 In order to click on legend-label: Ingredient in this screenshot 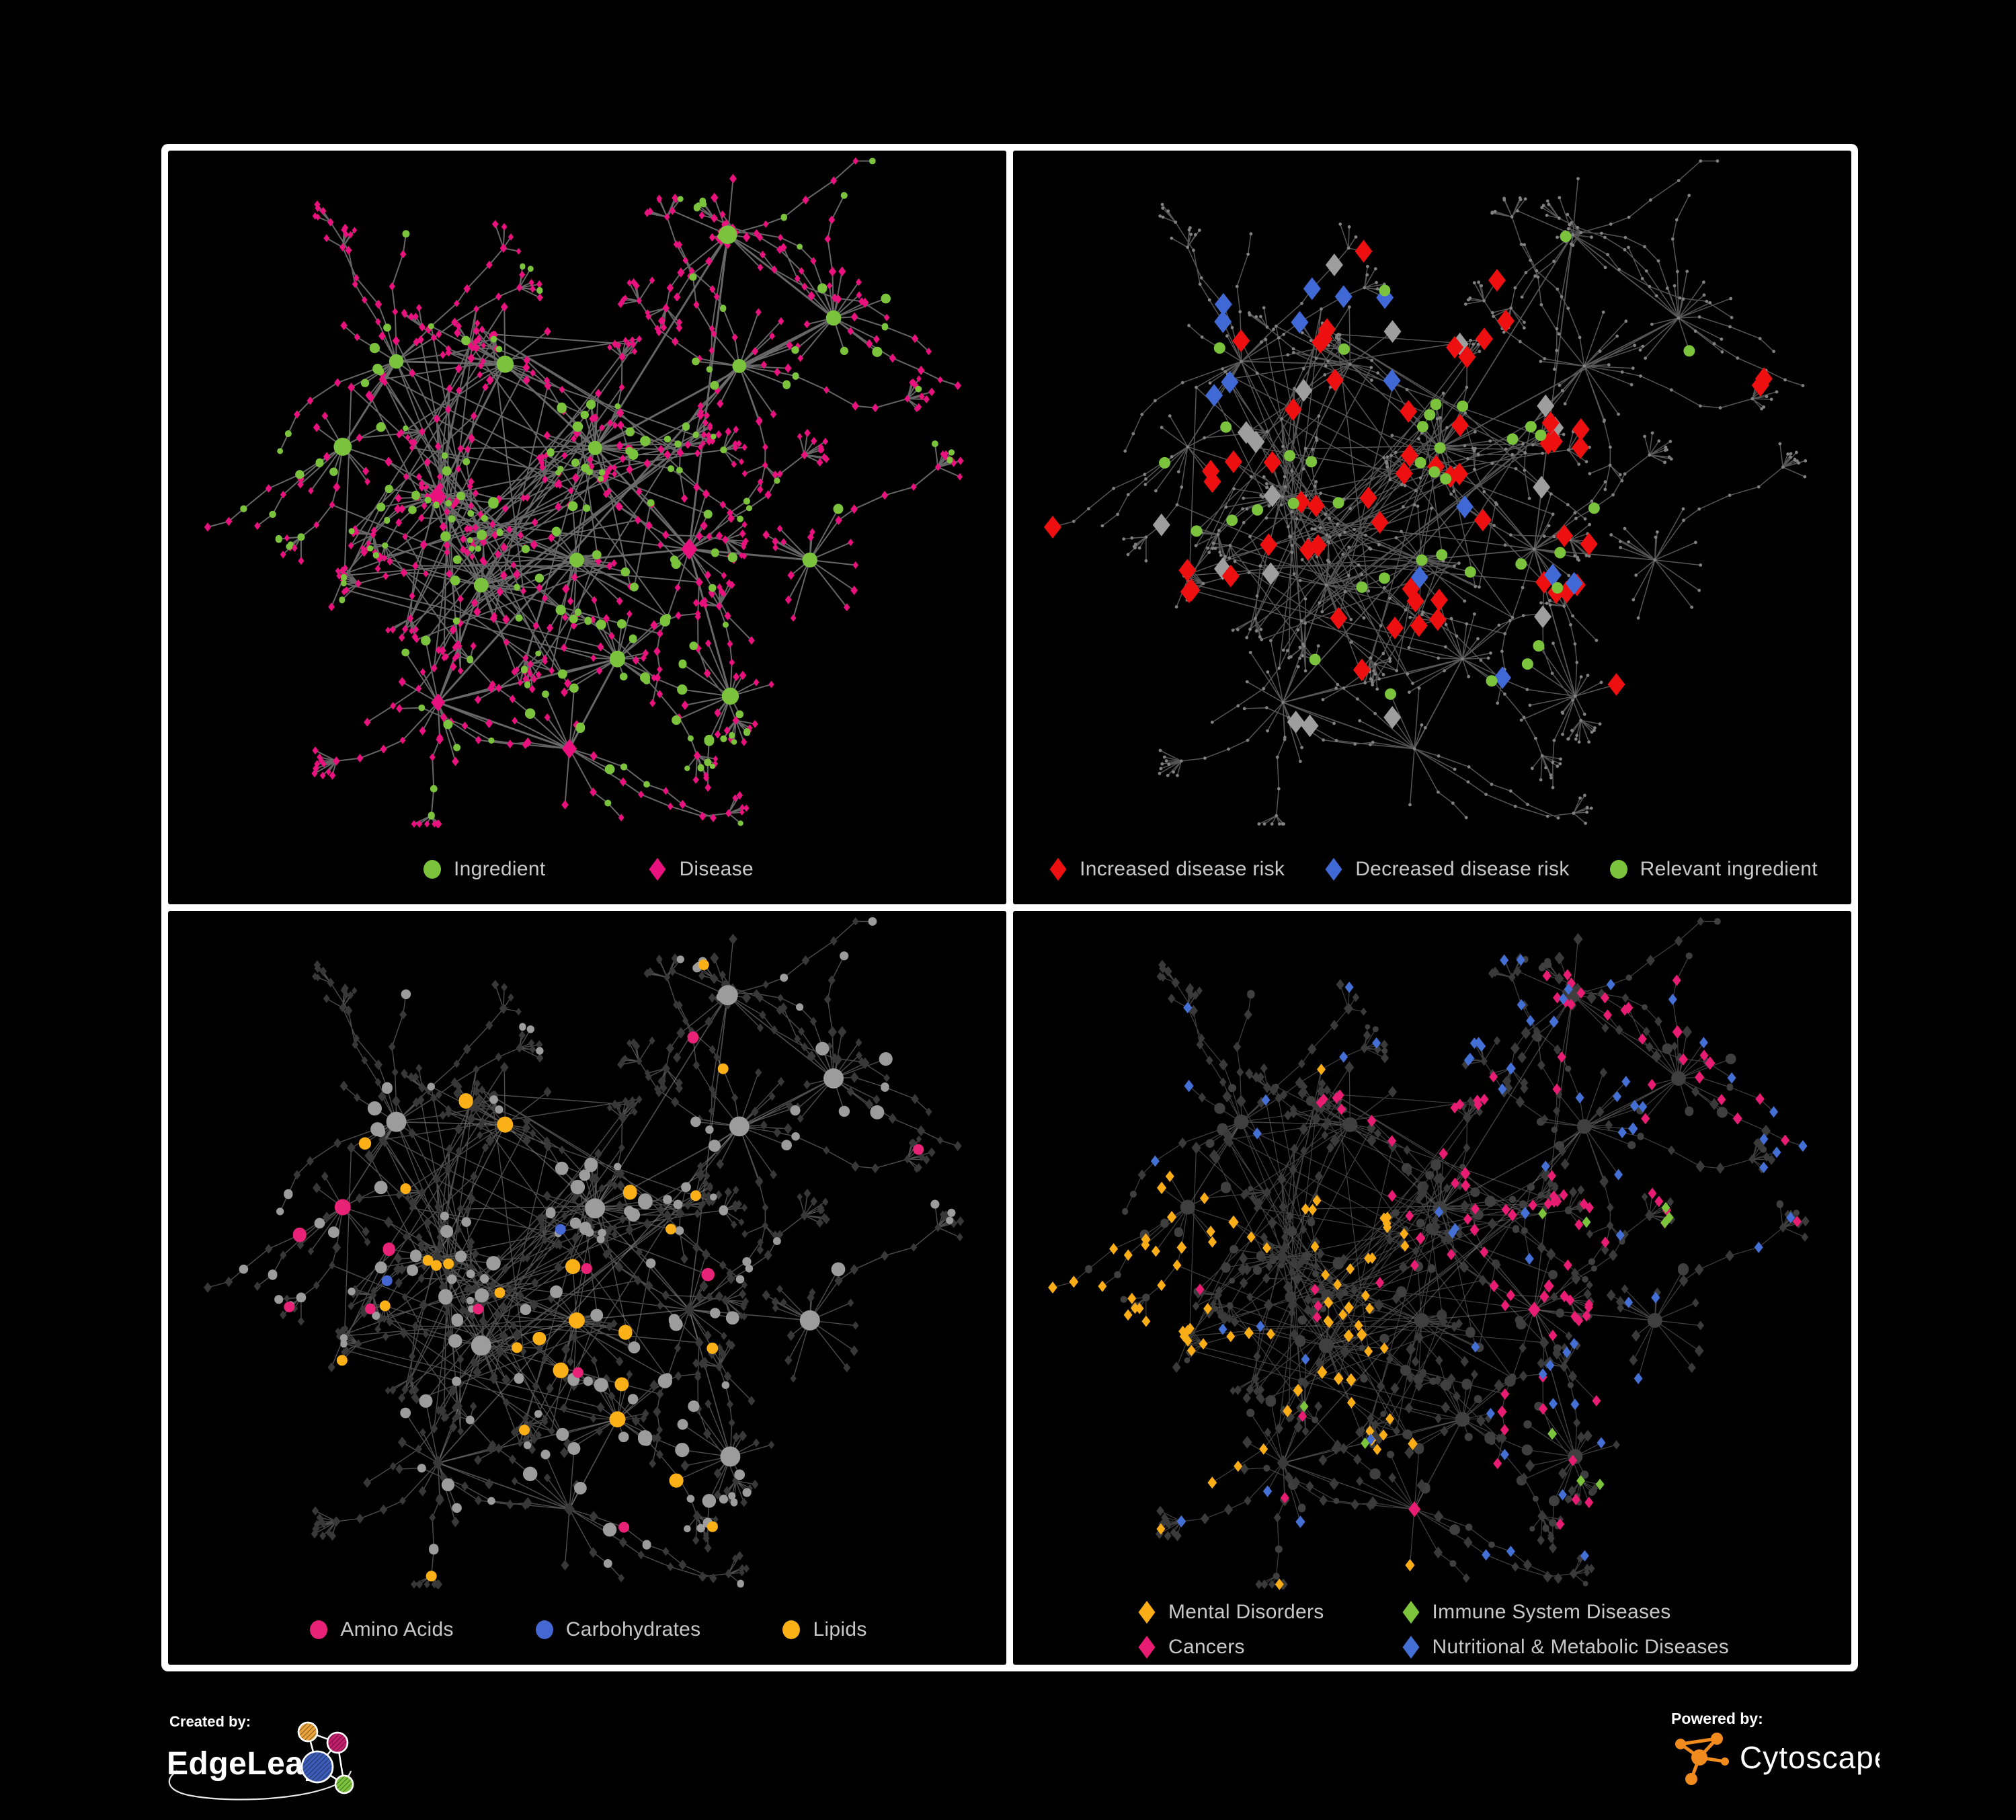, I will do `click(500, 869)`.